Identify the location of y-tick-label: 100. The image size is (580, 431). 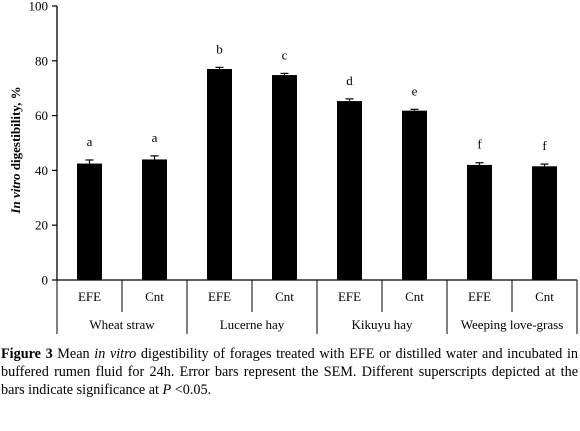
(39, 7).